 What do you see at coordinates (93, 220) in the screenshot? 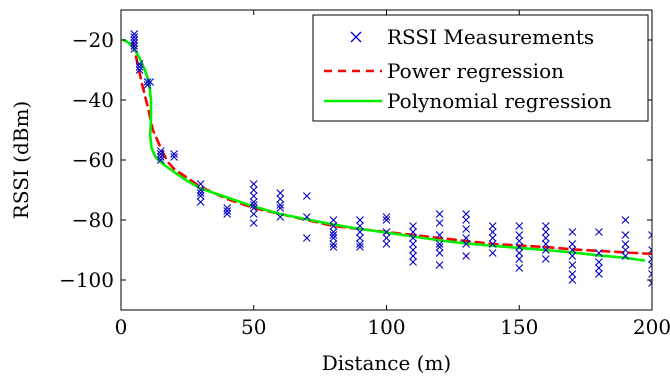
I see `y-tick-label: −80` at bounding box center [93, 220].